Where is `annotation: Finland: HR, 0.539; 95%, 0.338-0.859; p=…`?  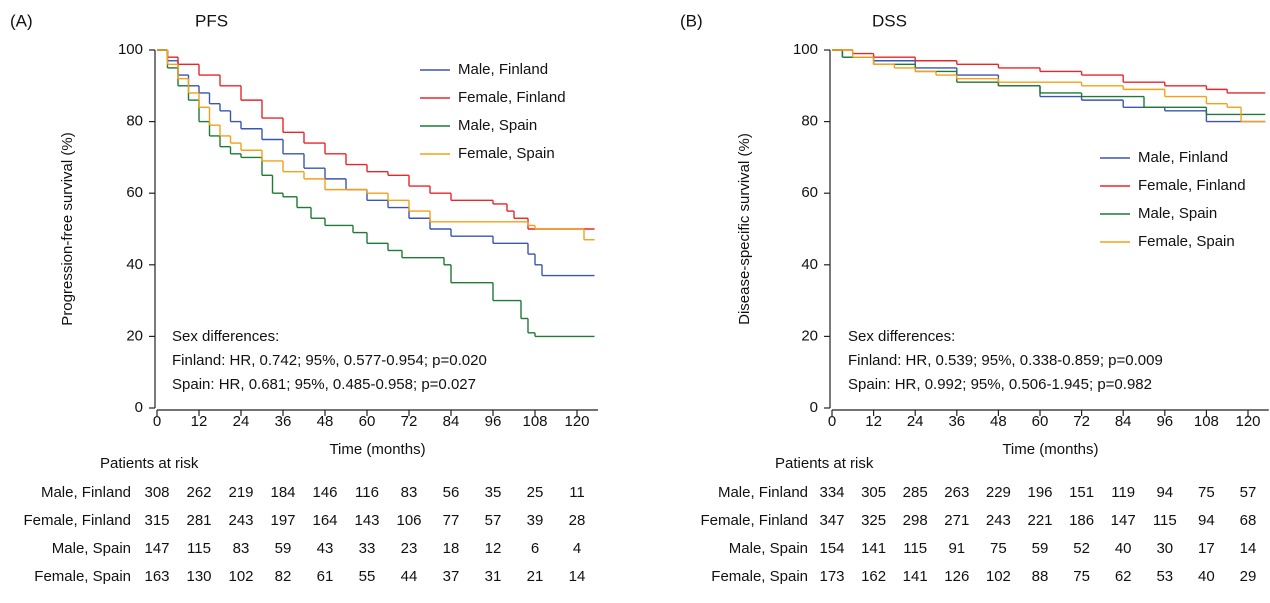
annotation: Finland: HR, 0.539; 95%, 0.338-0.859; p=… is located at coordinates (1005, 360).